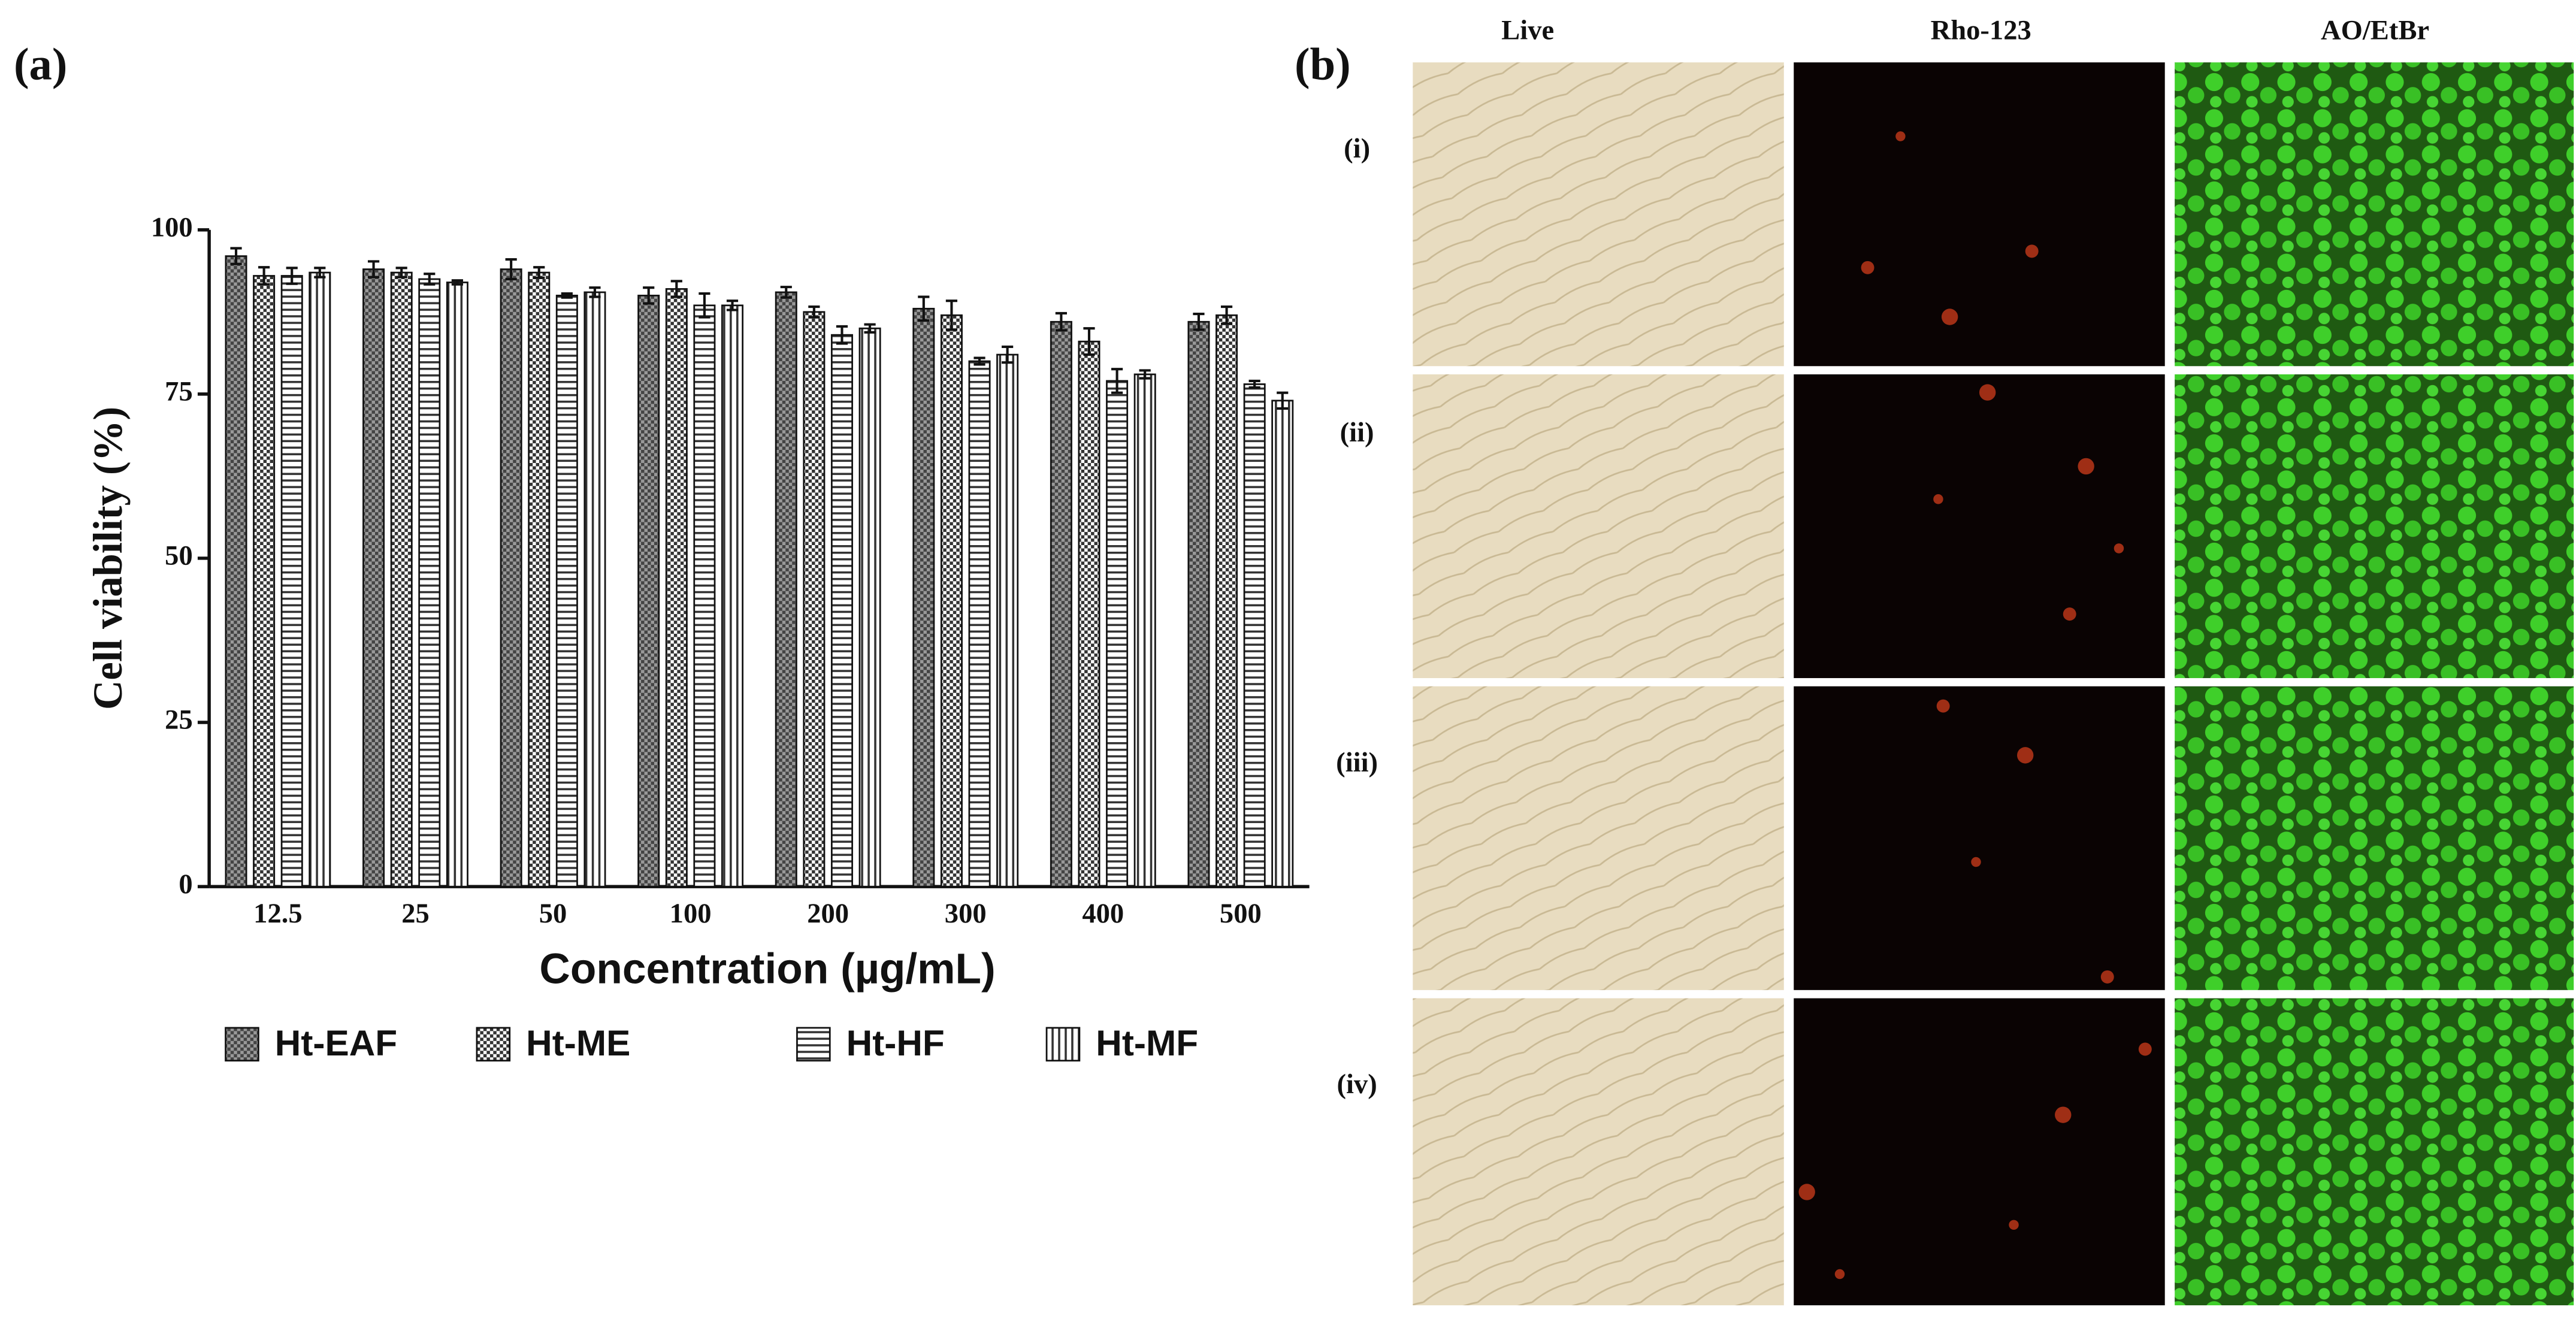  What do you see at coordinates (691, 913) in the screenshot?
I see `x-tick-label: 100` at bounding box center [691, 913].